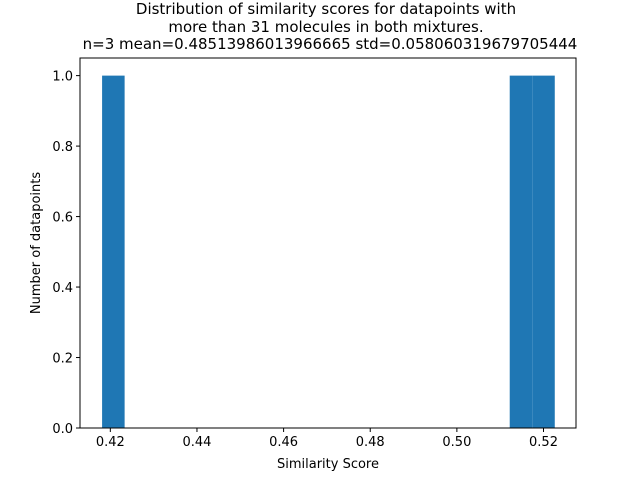  Describe the element at coordinates (66, 253) in the screenshot. I see `y-axis: 0.0 0.2 0.4 0.6 0.8 1.0` at that location.